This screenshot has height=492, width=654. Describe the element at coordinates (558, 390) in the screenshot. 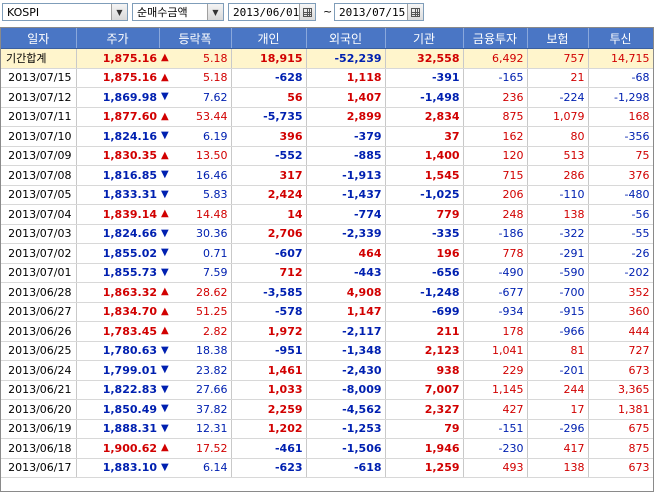

I see `cell-insurance: 244` at that location.